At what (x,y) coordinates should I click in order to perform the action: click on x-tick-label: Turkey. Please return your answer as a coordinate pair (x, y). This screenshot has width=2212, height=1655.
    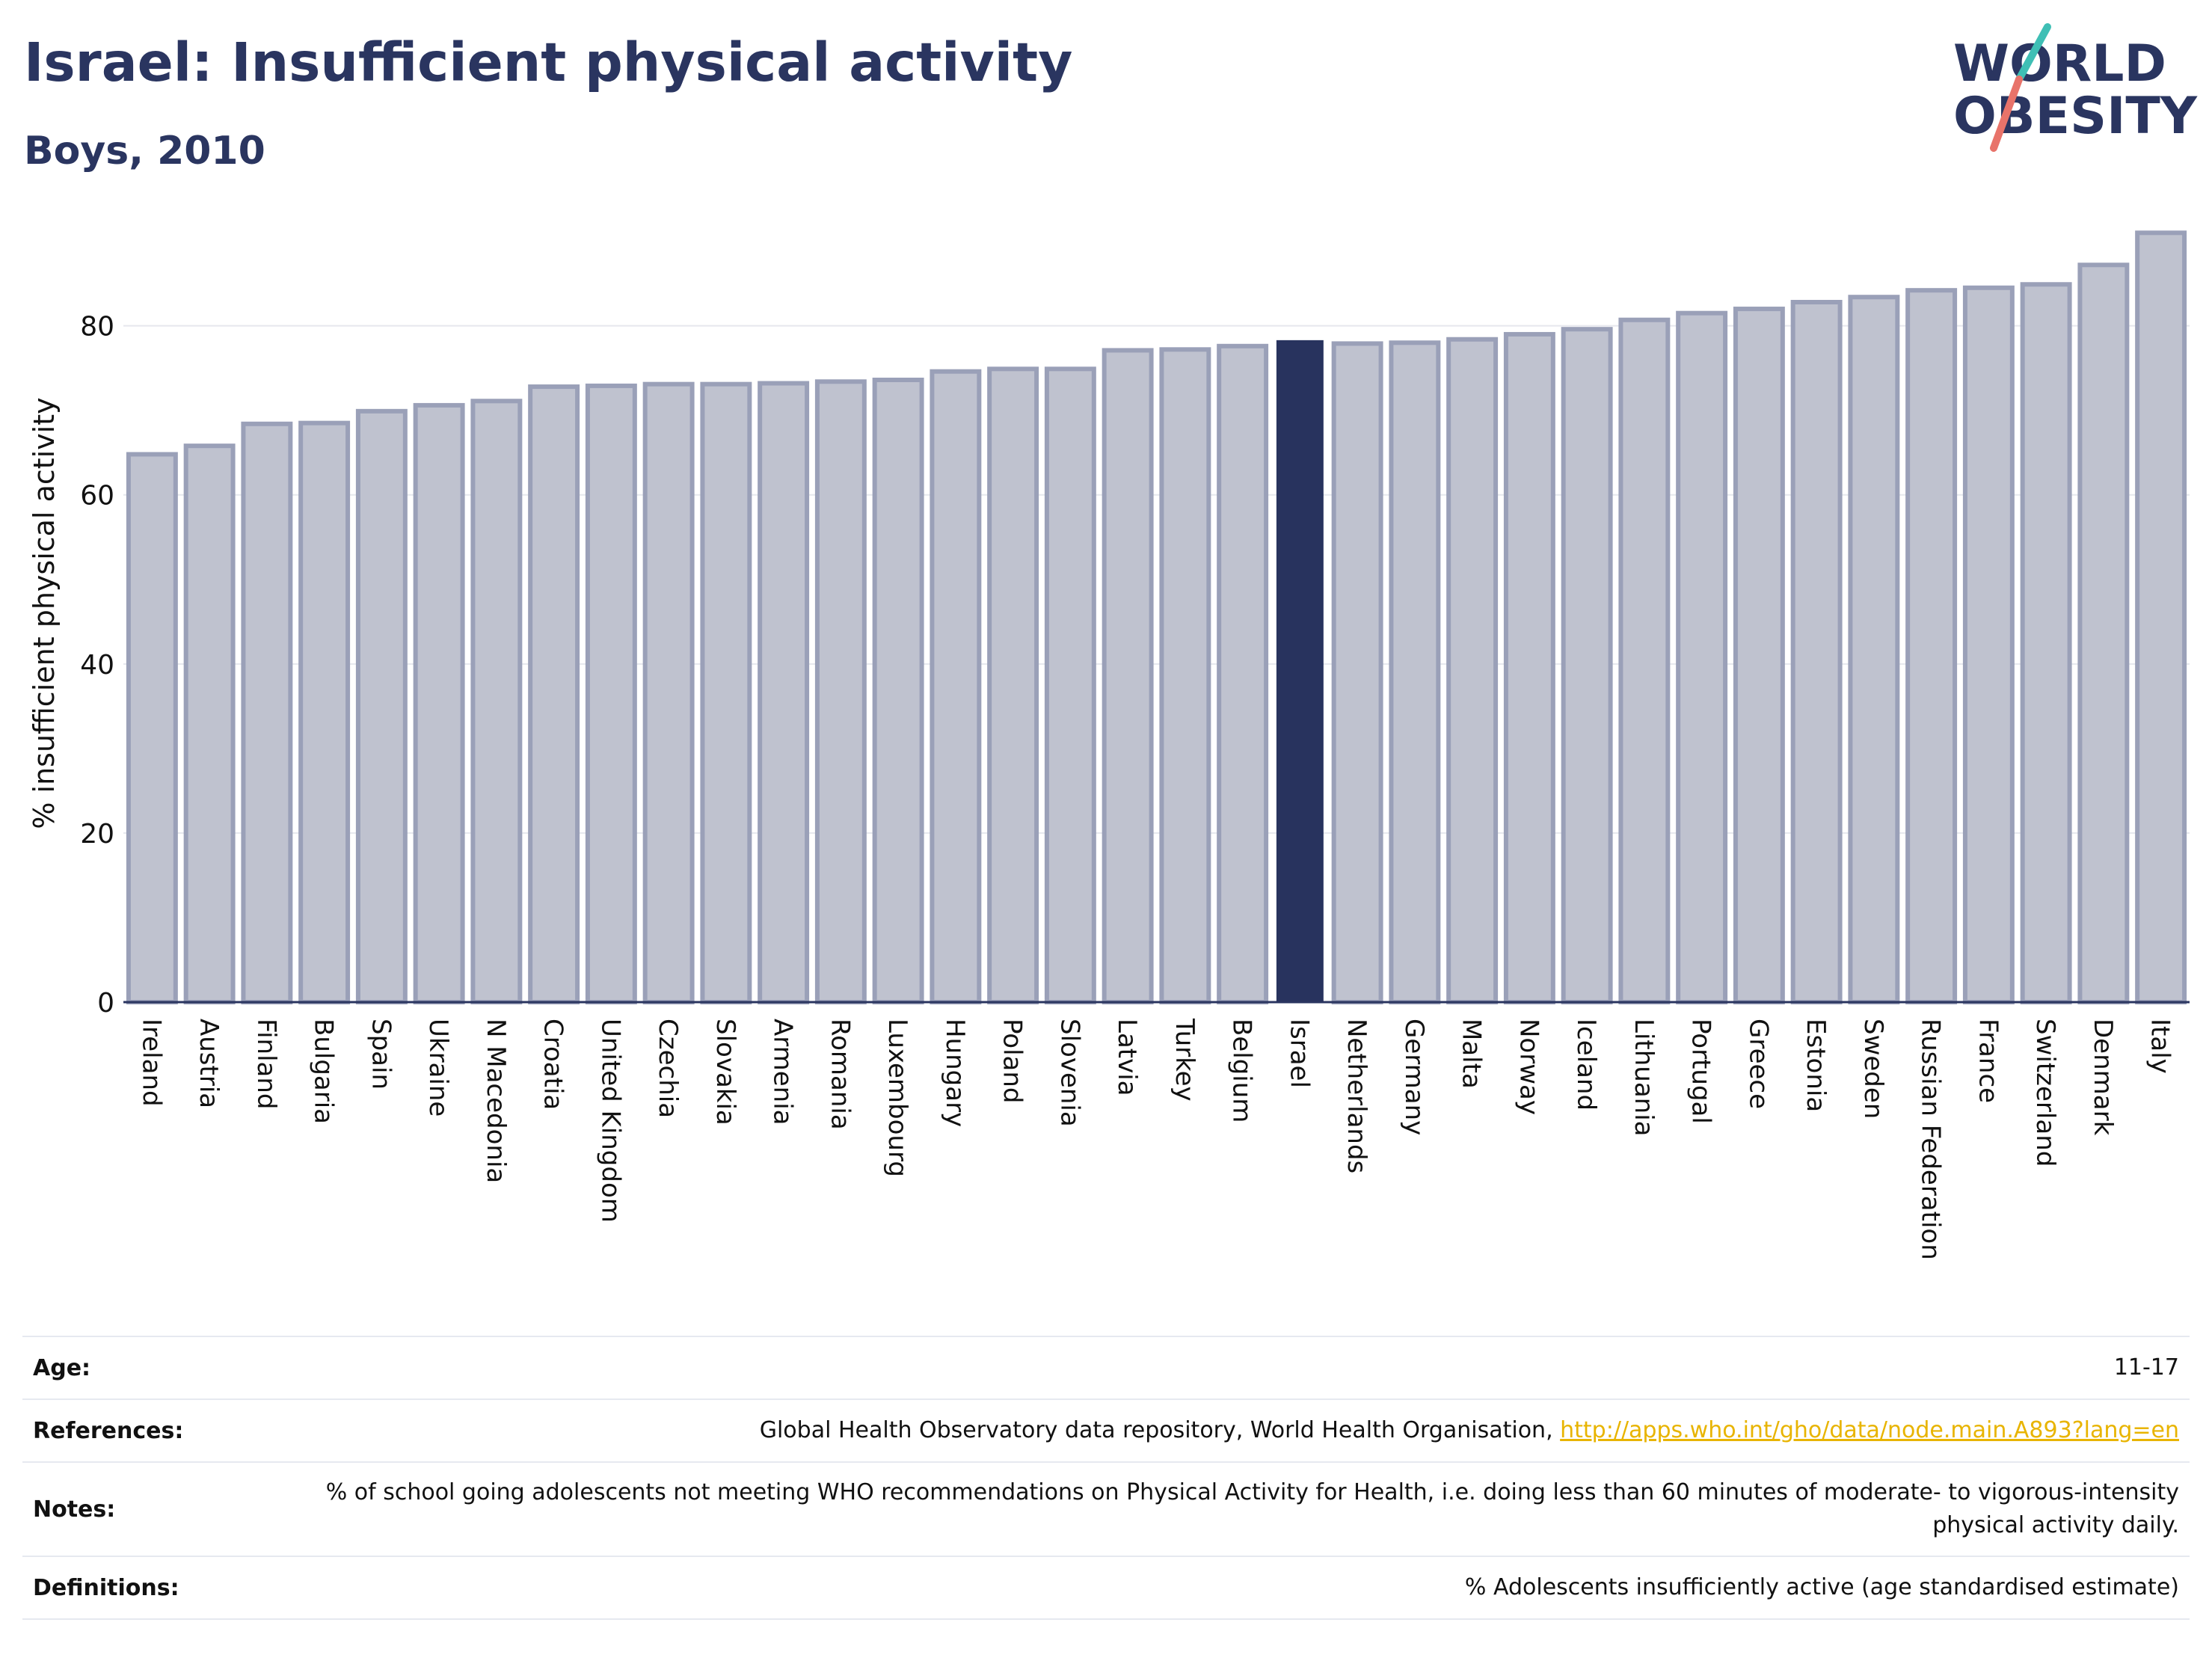
    Looking at the image, I should click on (1184, 1060).